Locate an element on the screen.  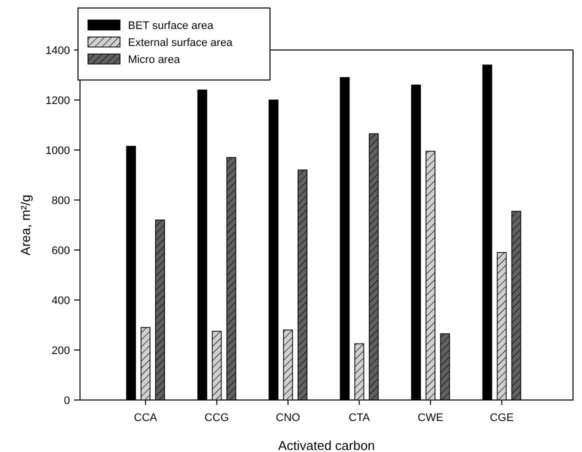
x-tick-label: CTA is located at coordinates (359, 418).